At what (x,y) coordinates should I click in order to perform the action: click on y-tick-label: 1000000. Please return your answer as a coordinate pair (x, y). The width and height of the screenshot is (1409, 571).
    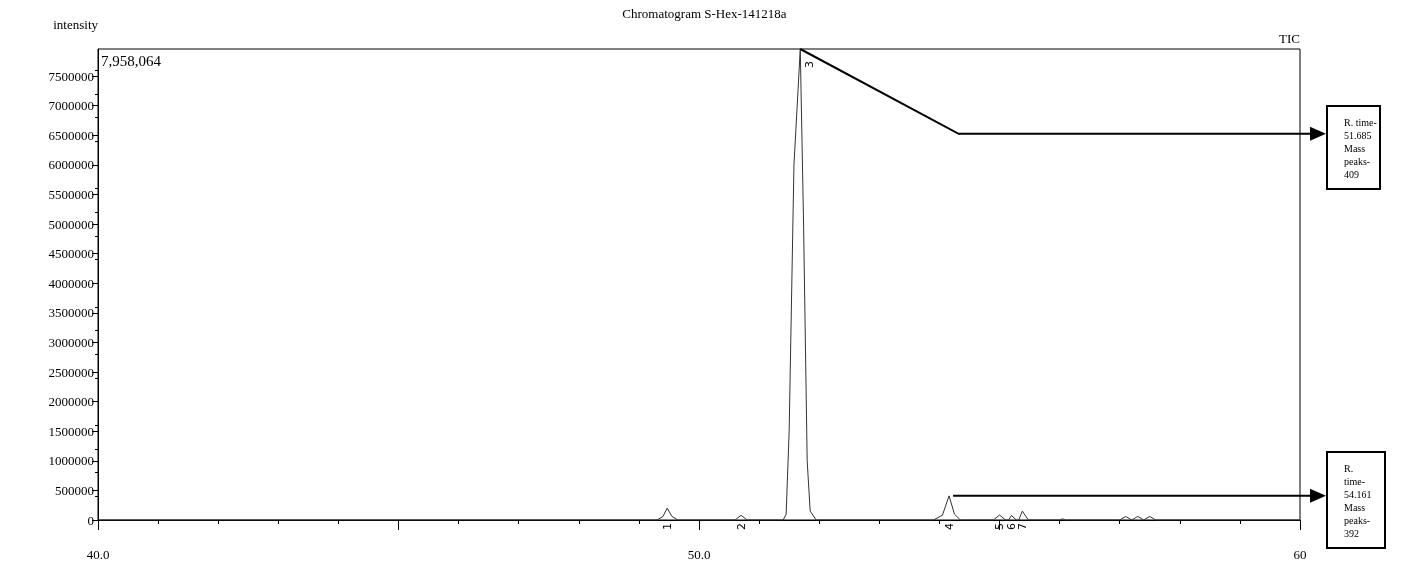
    Looking at the image, I should click on (71, 461).